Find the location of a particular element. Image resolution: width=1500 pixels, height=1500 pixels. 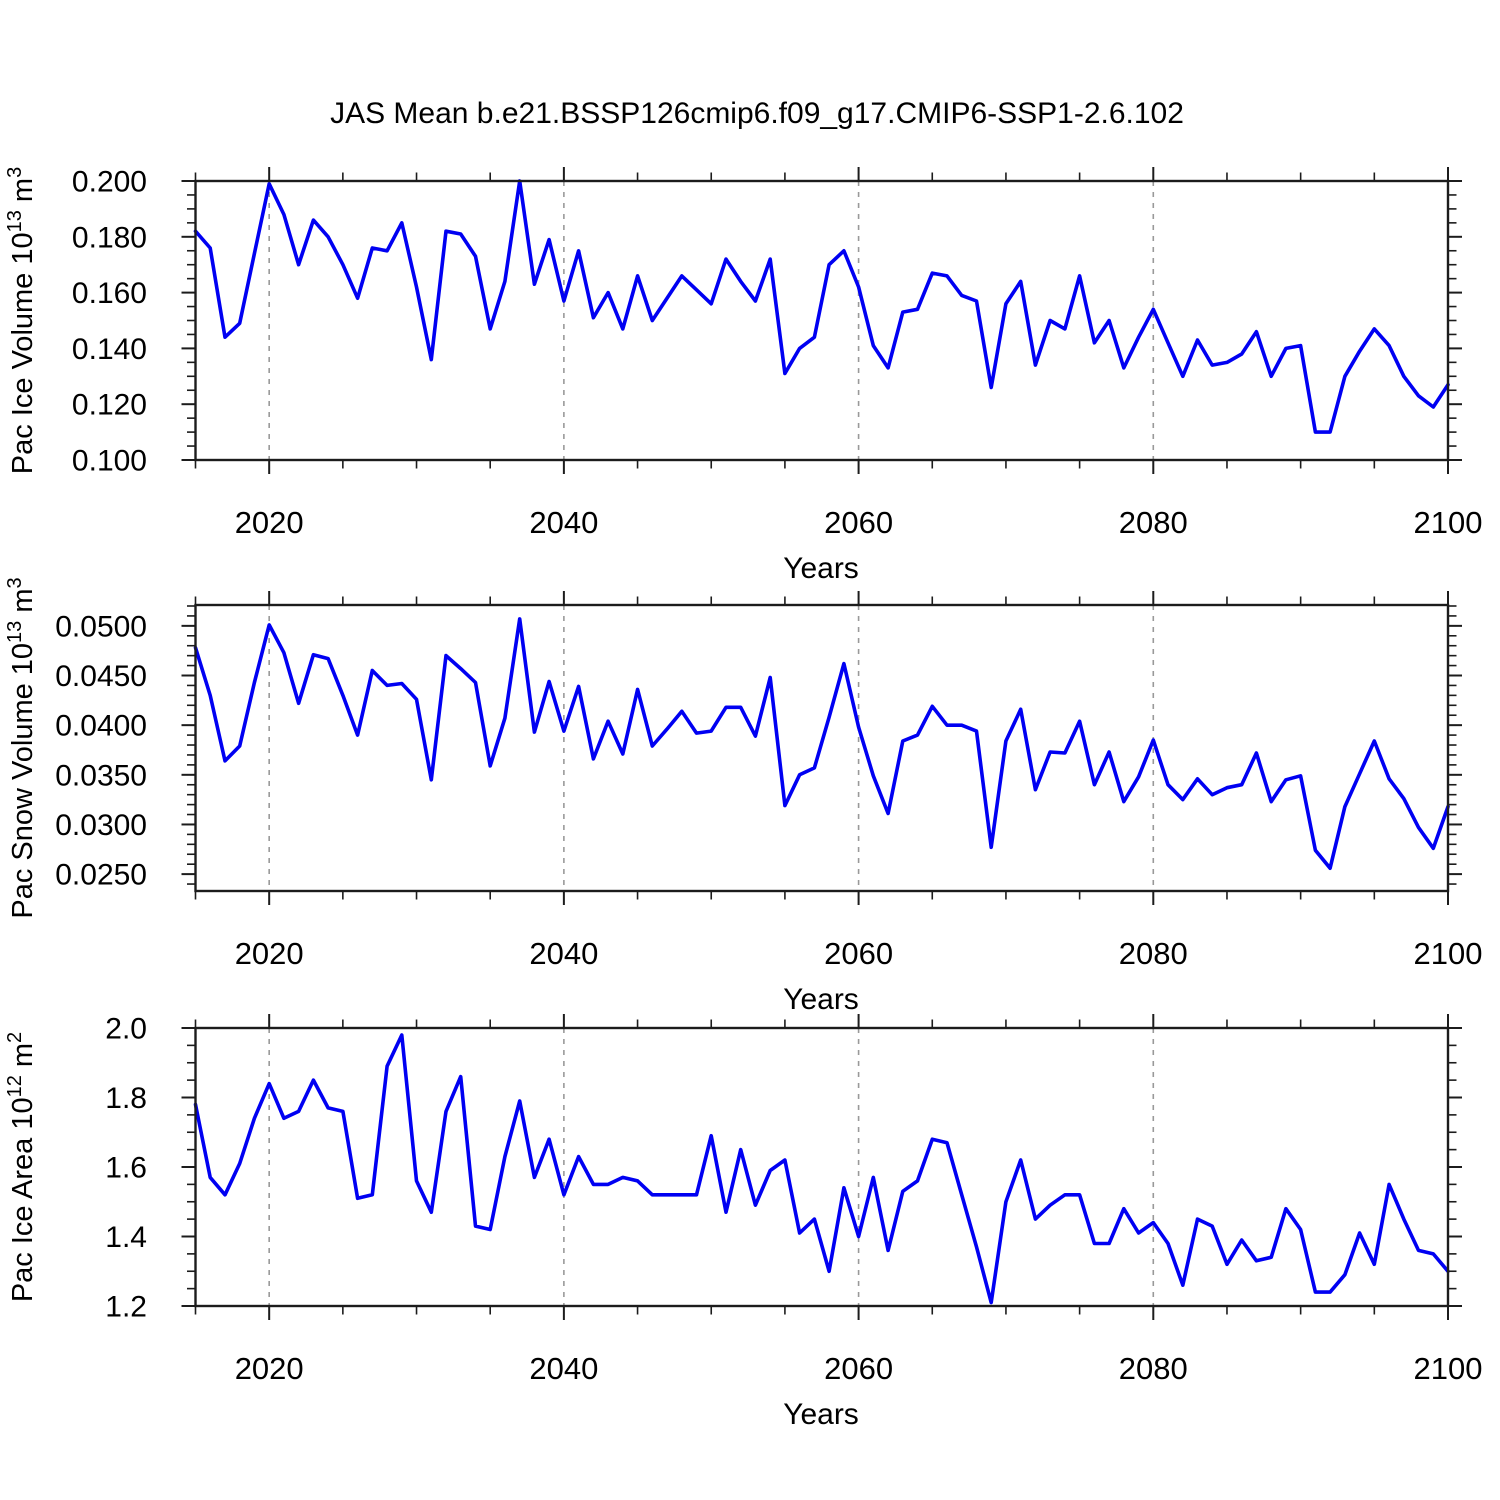

y-tick-label: 1.4 is located at coordinates (126, 1237).